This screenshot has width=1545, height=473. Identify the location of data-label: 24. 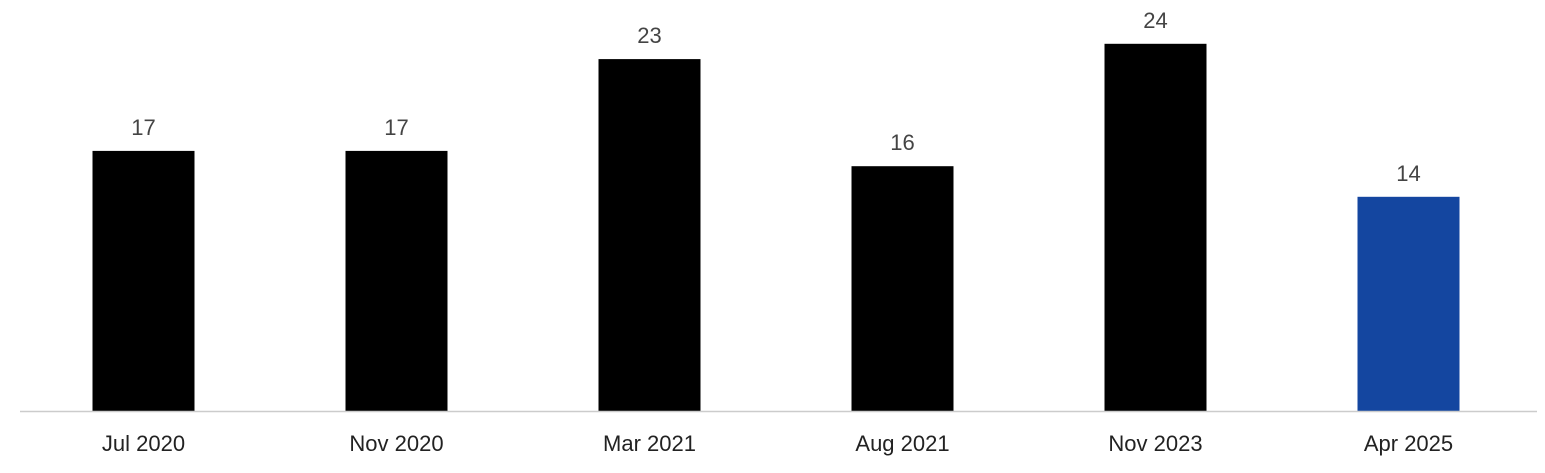
(1155, 20).